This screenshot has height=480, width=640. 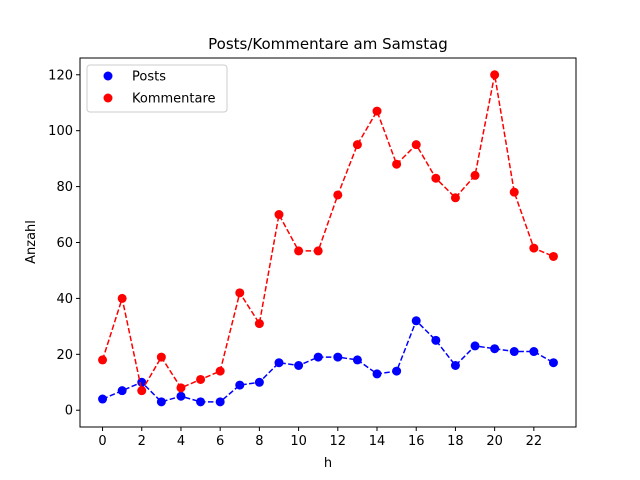 What do you see at coordinates (455, 441) in the screenshot?
I see `x-tick-label: 18` at bounding box center [455, 441].